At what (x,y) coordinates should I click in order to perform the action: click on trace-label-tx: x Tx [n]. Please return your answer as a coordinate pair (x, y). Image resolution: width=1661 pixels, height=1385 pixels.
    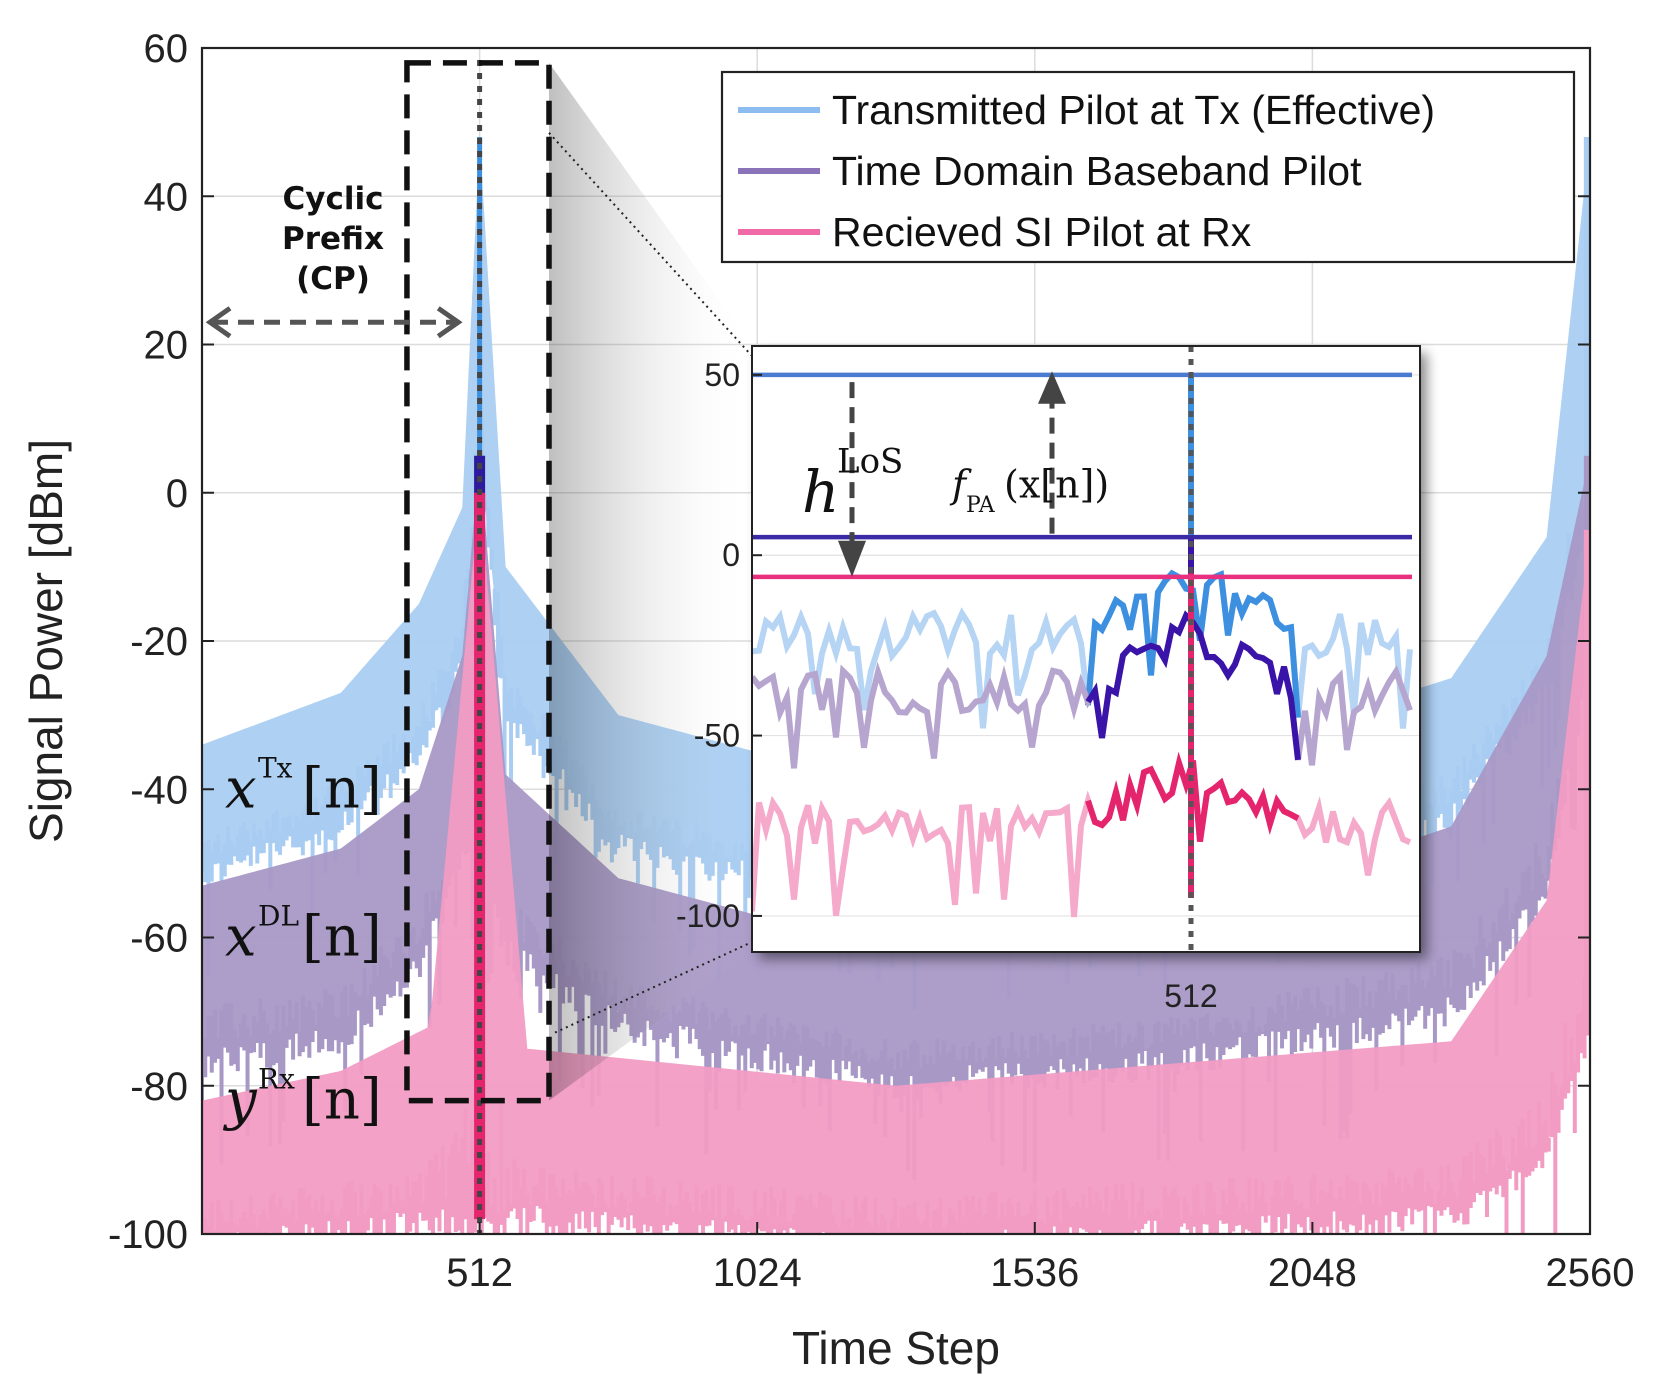
    Looking at the image, I should click on (303, 786).